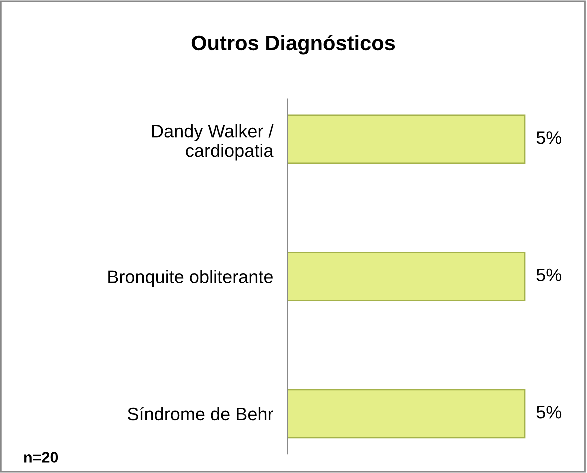 This screenshot has width=587, height=473. What do you see at coordinates (190, 278) in the screenshot?
I see `y-tick-label: Bronquite obliterante` at bounding box center [190, 278].